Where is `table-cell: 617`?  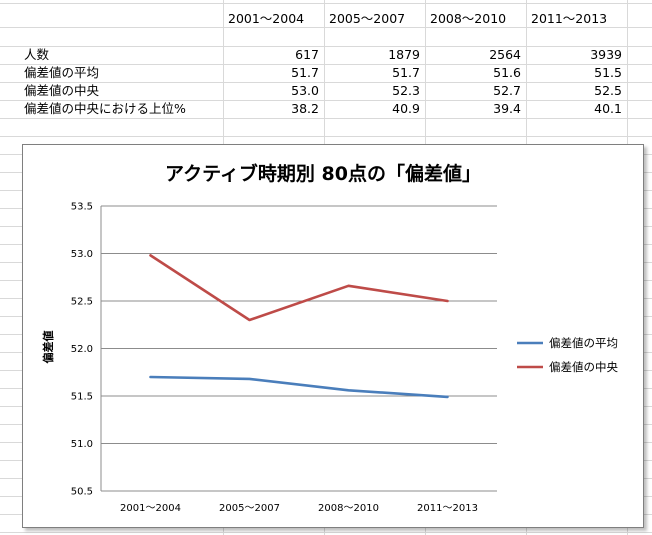
table-cell: 617 is located at coordinates (307, 54).